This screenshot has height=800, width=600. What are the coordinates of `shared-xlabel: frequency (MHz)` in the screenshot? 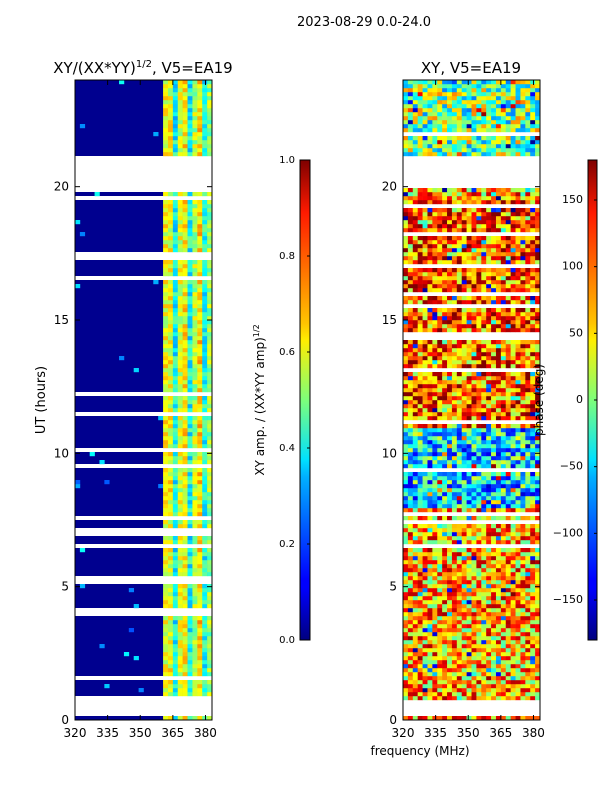 It's located at (419, 751).